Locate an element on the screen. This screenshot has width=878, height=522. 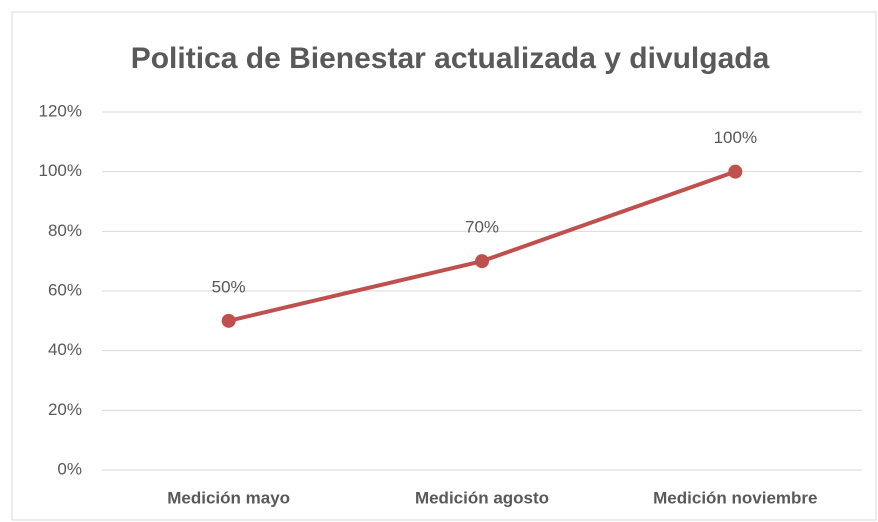
data-label: 70% is located at coordinates (482, 227).